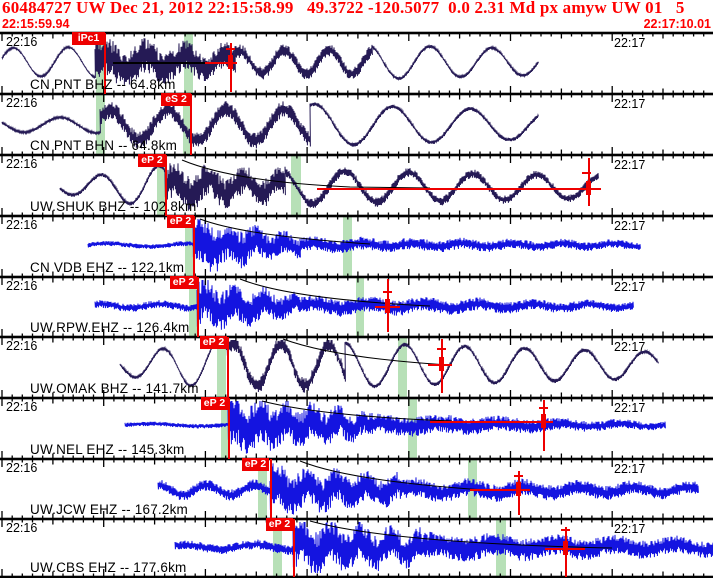 The height and width of the screenshot is (578, 713). I want to click on trace-panel: eP 2 22:16 22:17 UW.RPW.EHZ -- 126.4km, so click(356, 306).